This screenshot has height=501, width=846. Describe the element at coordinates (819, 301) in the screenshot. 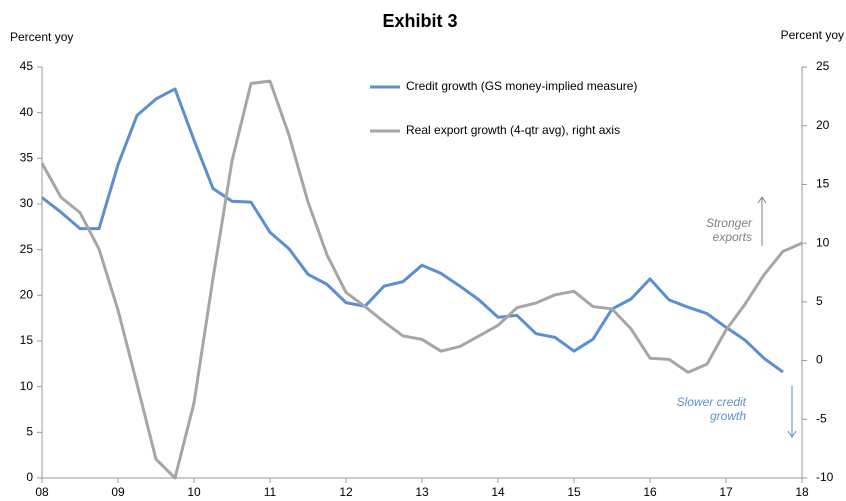

I see `y2-tick-label: 5` at that location.